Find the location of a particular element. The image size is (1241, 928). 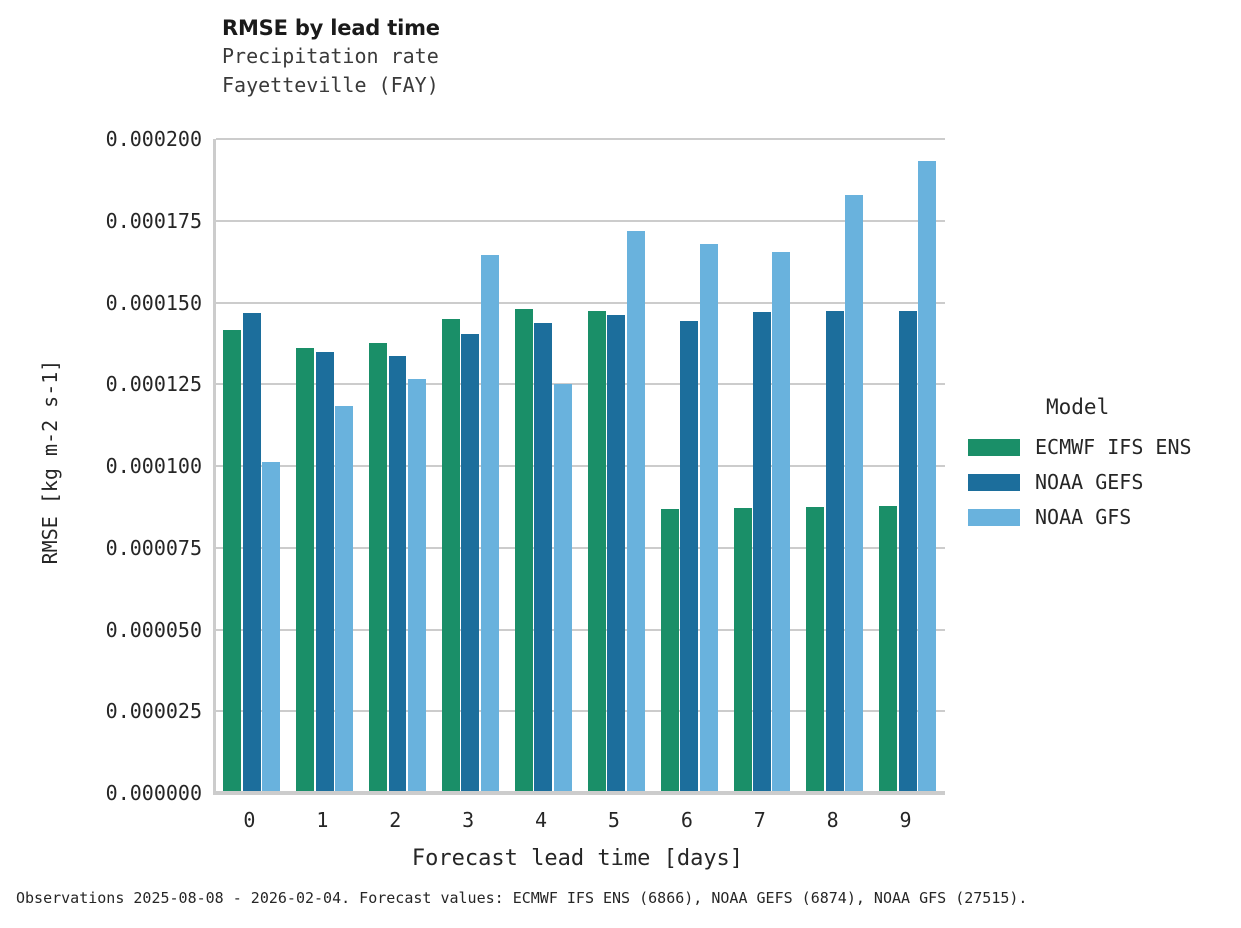

x-axis-tick-label: 5 is located at coordinates (613, 820).